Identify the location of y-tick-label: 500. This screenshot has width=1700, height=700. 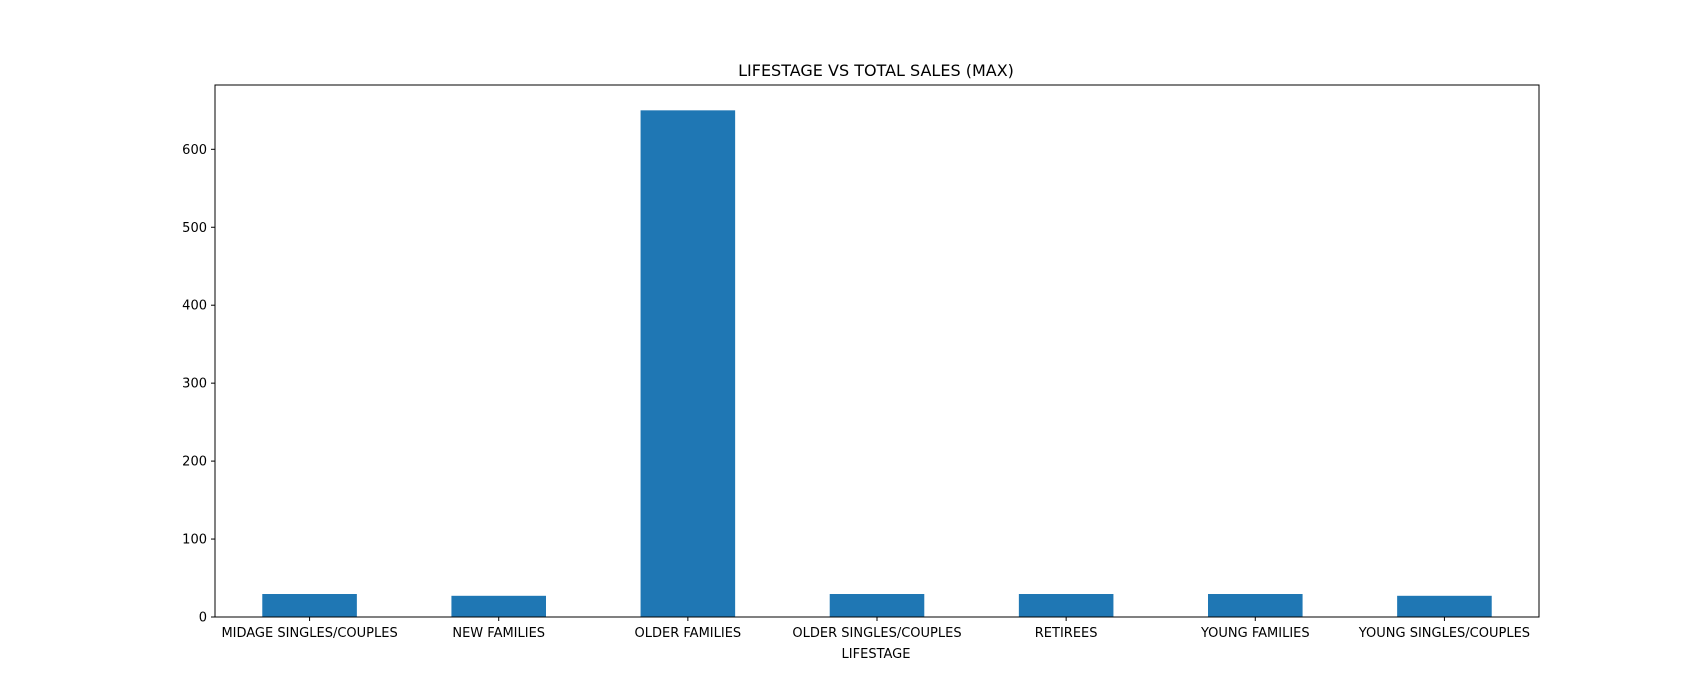
(194, 228).